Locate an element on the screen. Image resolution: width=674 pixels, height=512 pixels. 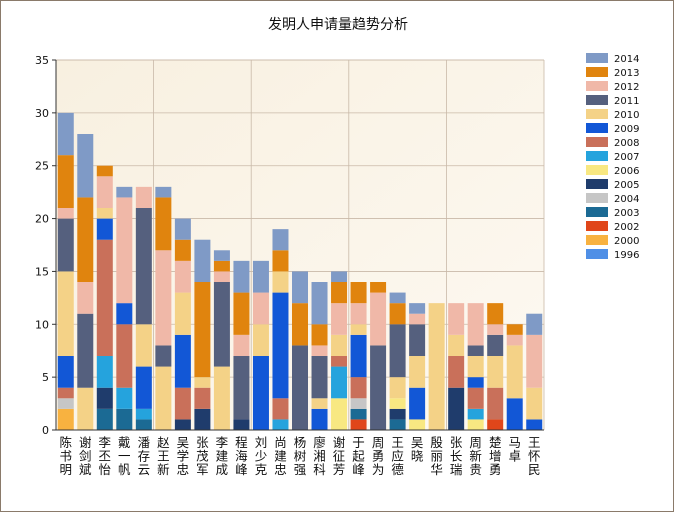
legend-label-2013: 2013 is located at coordinates (626, 73).